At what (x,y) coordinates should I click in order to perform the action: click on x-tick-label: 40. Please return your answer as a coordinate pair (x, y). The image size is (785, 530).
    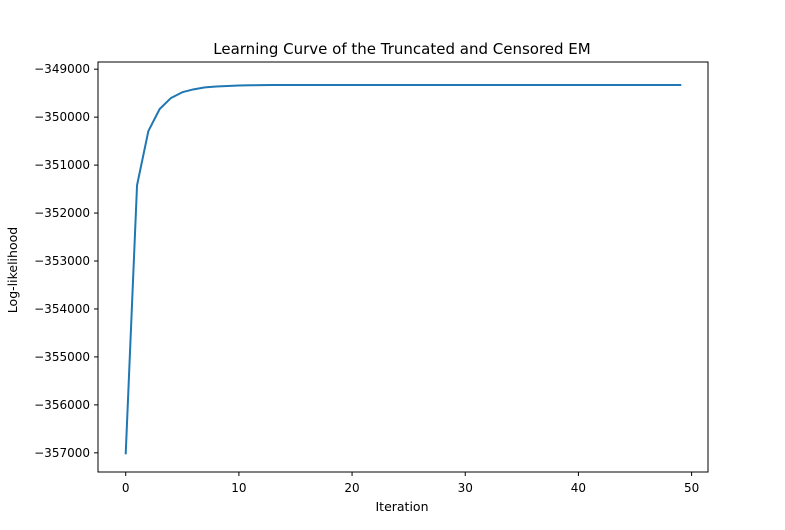
    Looking at the image, I should click on (578, 488).